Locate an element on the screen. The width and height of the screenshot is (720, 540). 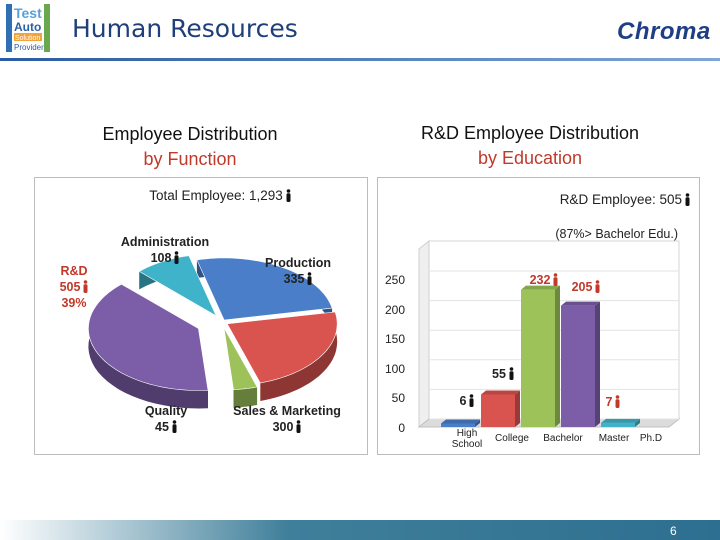
sales-marketing-value: 300 is located at coordinates (283, 427).